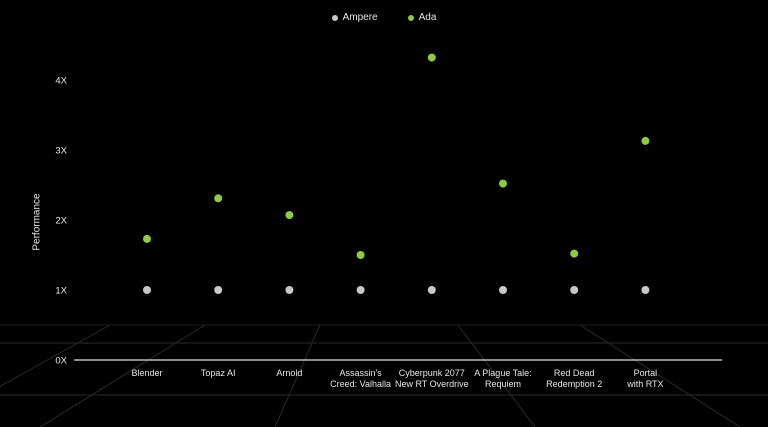 Image resolution: width=768 pixels, height=427 pixels. Describe the element at coordinates (289, 373) in the screenshot. I see `x-tick-label: Arnold` at that location.